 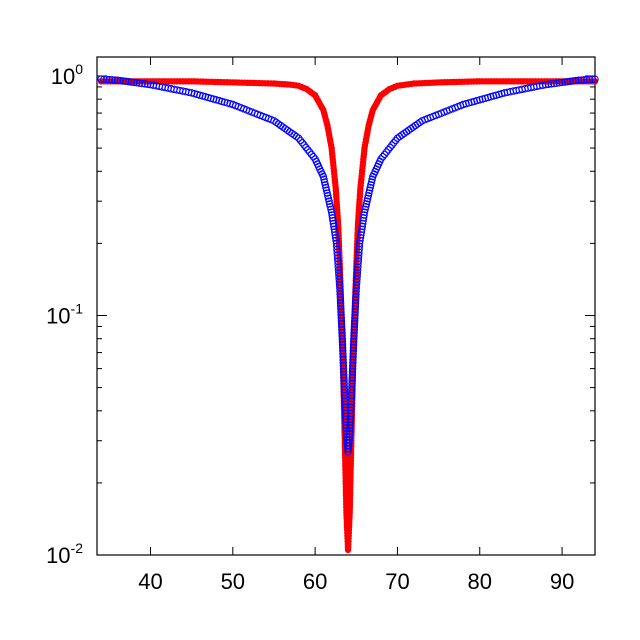 What do you see at coordinates (315, 581) in the screenshot?
I see `x-tick-label: 60` at bounding box center [315, 581].